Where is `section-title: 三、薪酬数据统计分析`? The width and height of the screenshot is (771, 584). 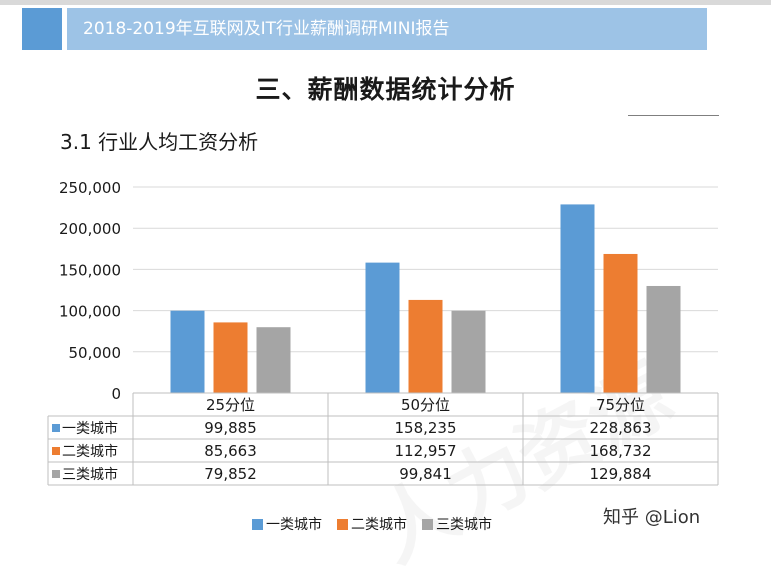 section-title: 三、薪酬数据统计分析 is located at coordinates (385, 89).